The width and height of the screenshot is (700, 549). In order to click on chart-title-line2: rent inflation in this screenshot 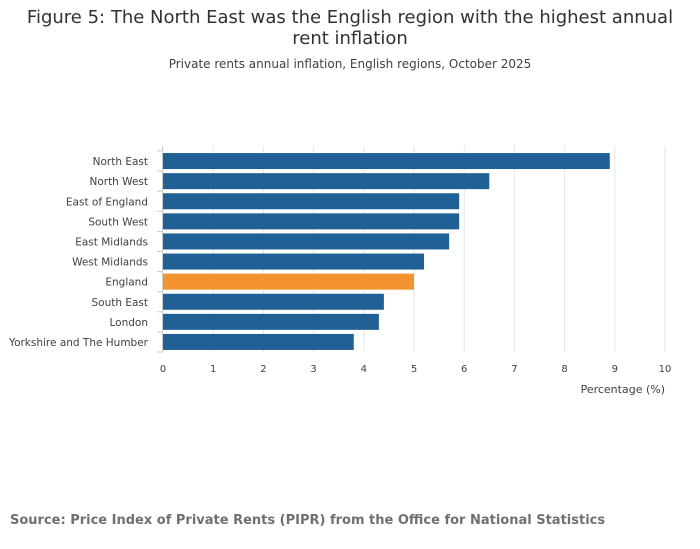, I will do `click(350, 38)`.